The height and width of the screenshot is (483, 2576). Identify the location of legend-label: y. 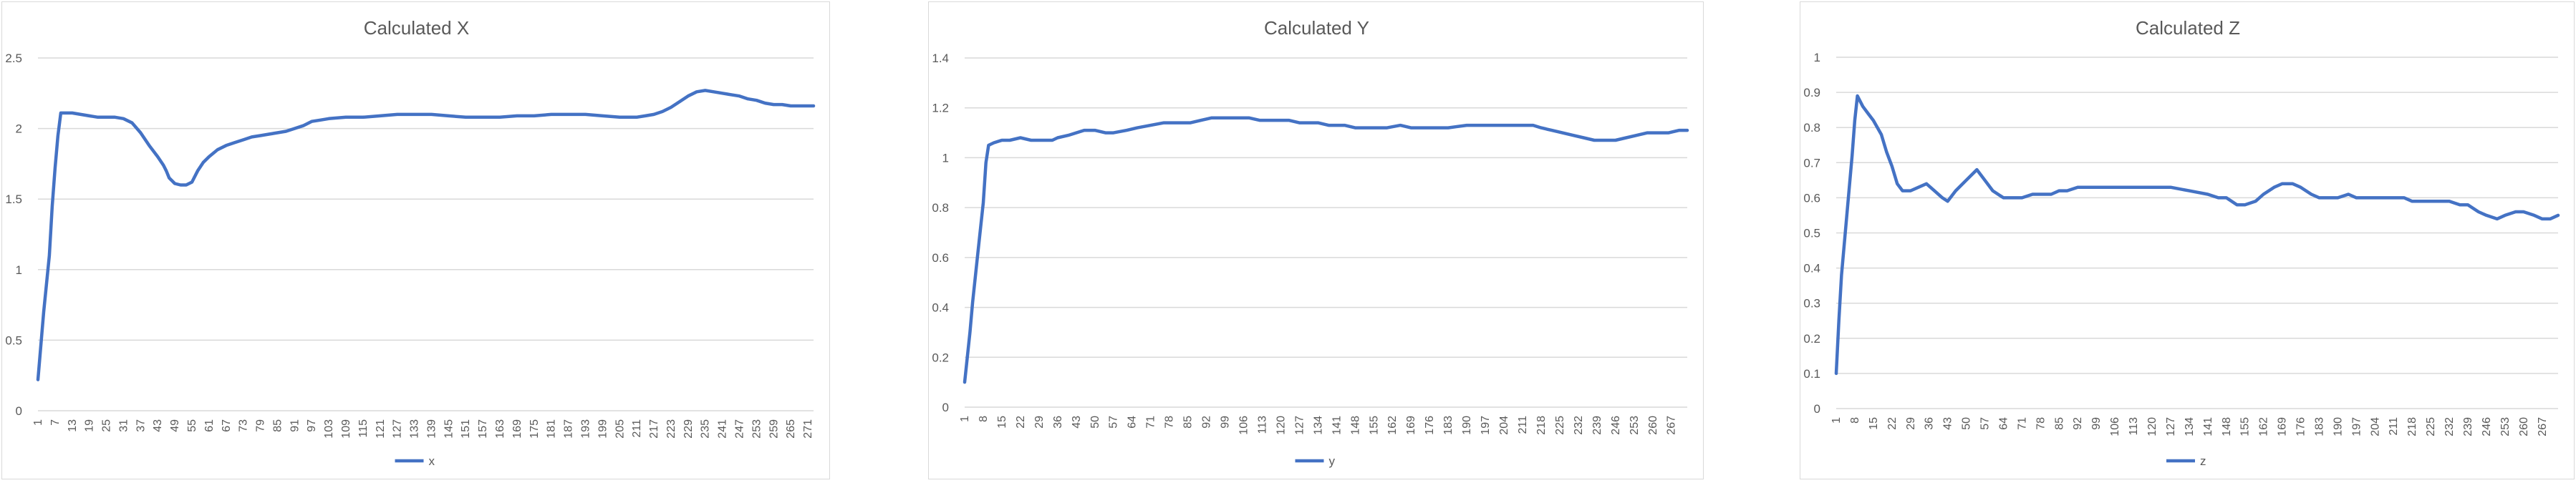
(1332, 461).